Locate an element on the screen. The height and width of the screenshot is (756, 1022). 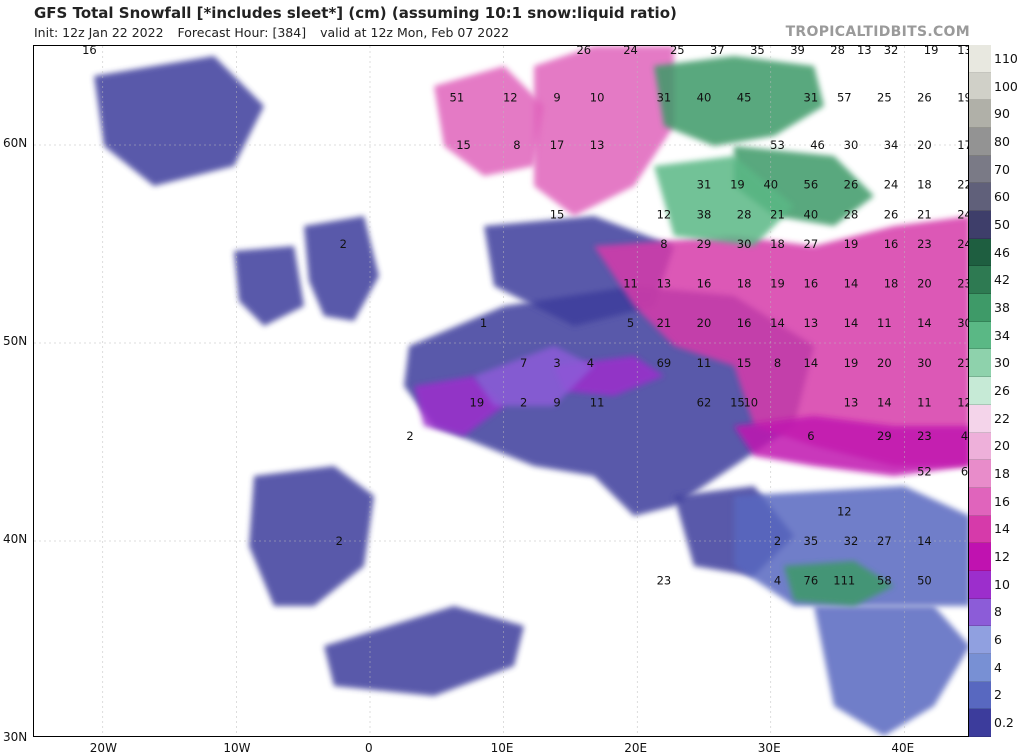
snowfall-value-label: 35 is located at coordinates (811, 541).